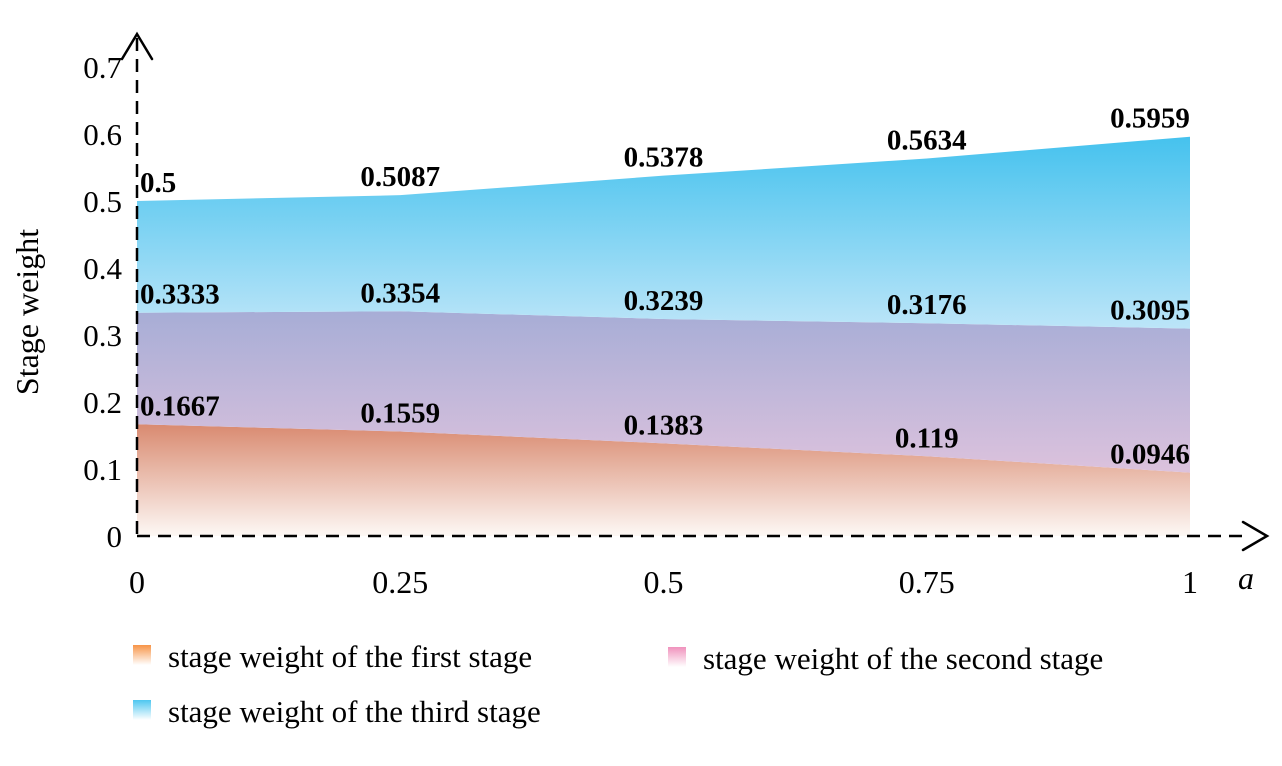 Image resolution: width=1282 pixels, height=766 pixels. Describe the element at coordinates (354, 711) in the screenshot. I see `legend-label-third-stage: stage weight of the third stage` at that location.